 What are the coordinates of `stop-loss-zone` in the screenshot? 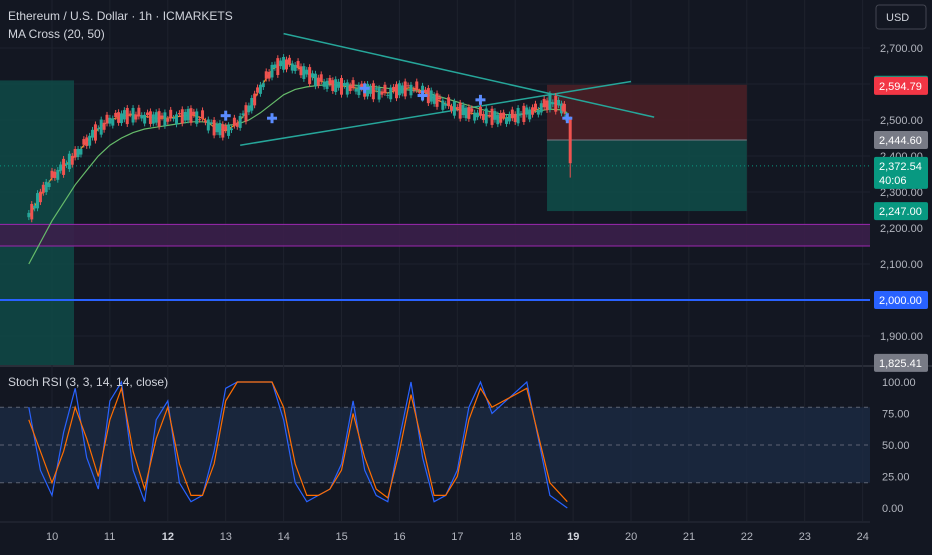 It's located at (647, 112).